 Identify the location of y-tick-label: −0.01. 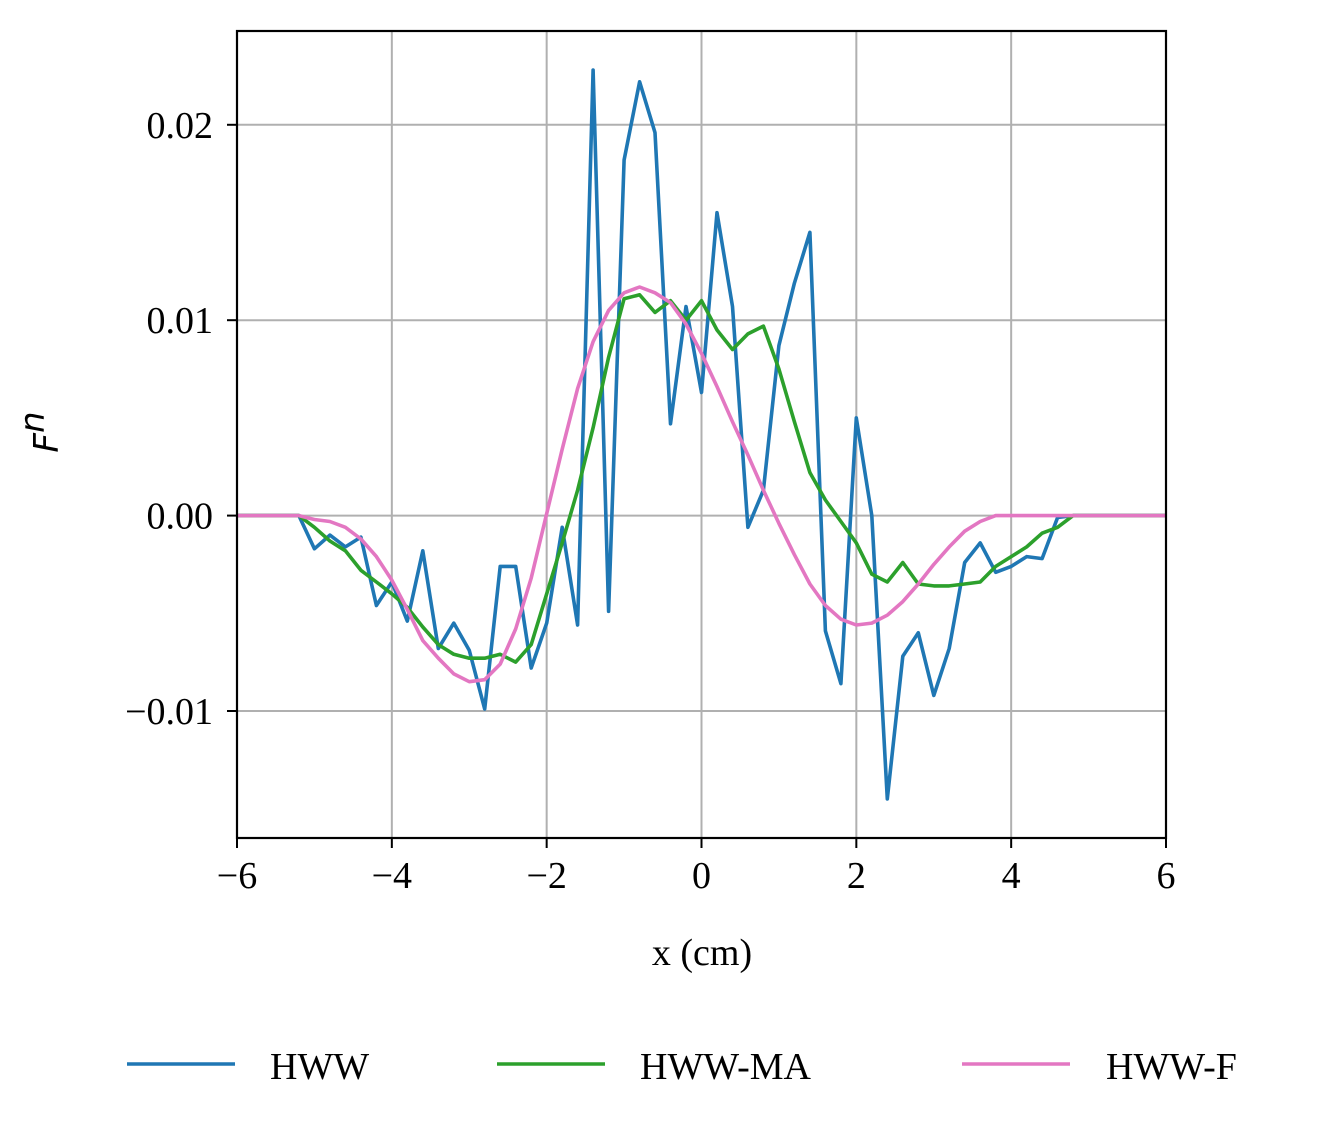
(169, 712).